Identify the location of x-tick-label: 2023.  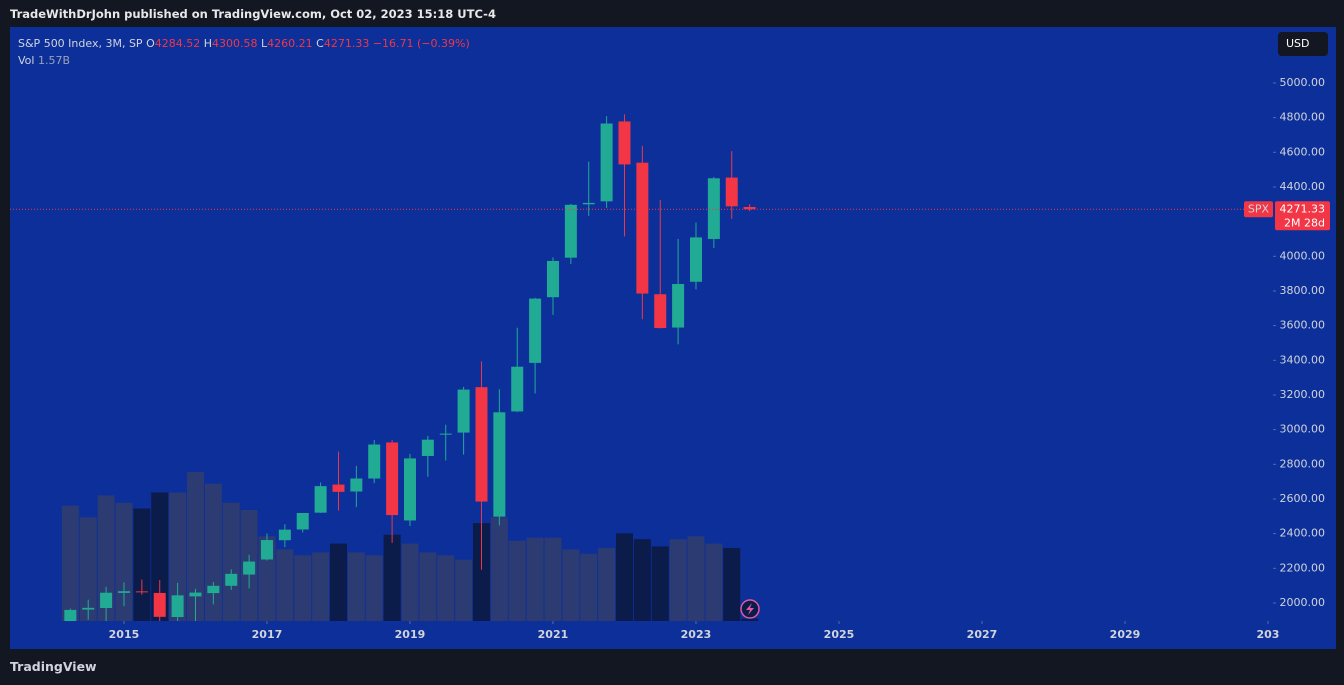
(696, 634).